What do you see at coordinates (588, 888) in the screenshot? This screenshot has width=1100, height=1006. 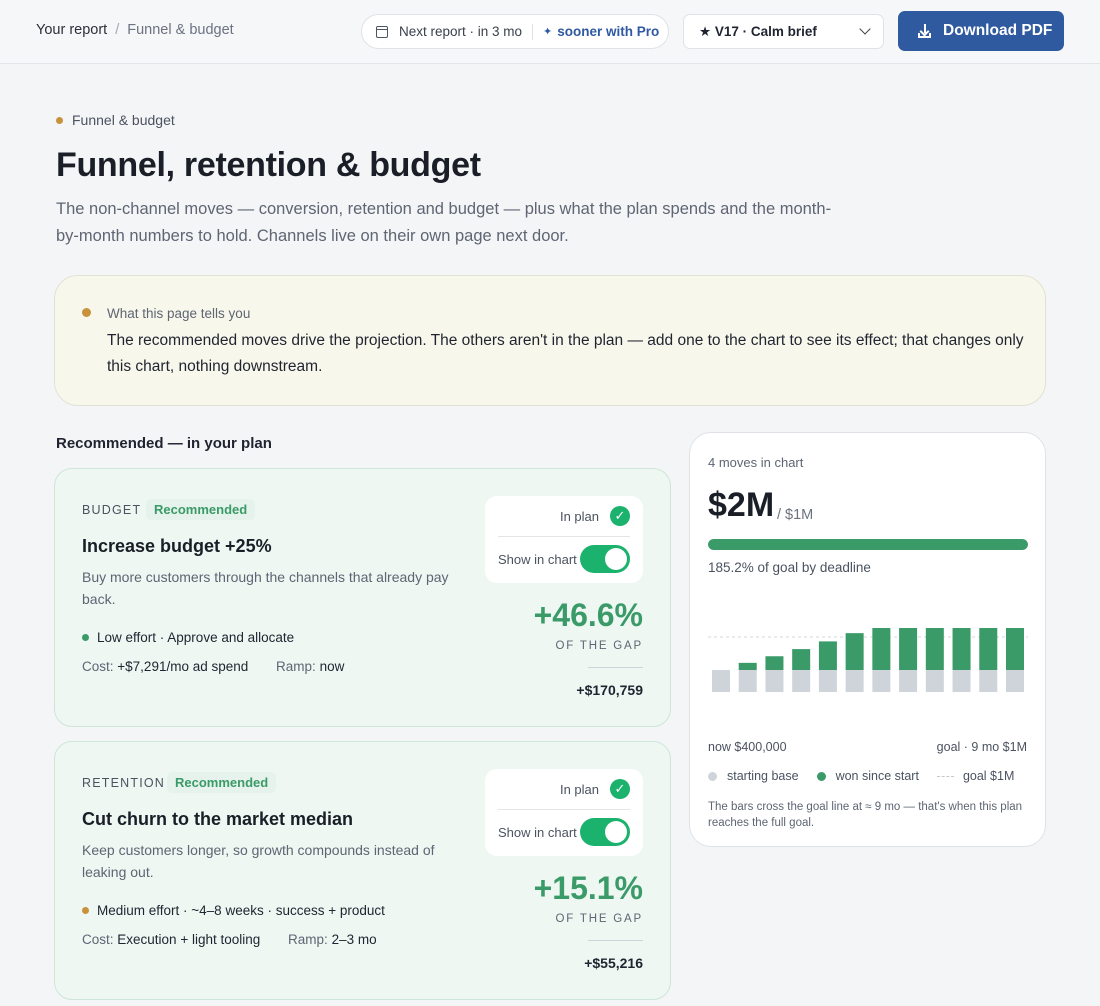 I see `gap-percent: +15.1%` at bounding box center [588, 888].